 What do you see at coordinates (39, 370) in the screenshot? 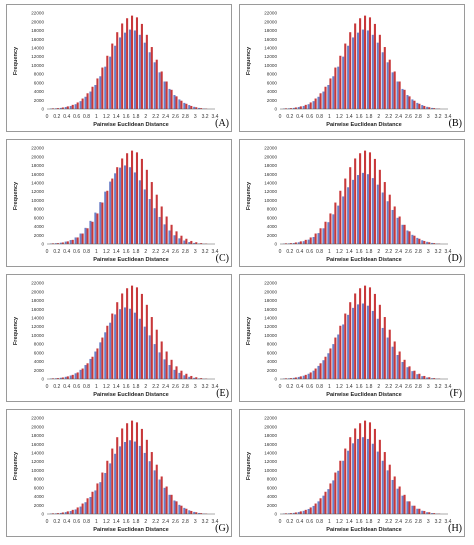
I see `y-tick-label: 2000` at bounding box center [39, 370].